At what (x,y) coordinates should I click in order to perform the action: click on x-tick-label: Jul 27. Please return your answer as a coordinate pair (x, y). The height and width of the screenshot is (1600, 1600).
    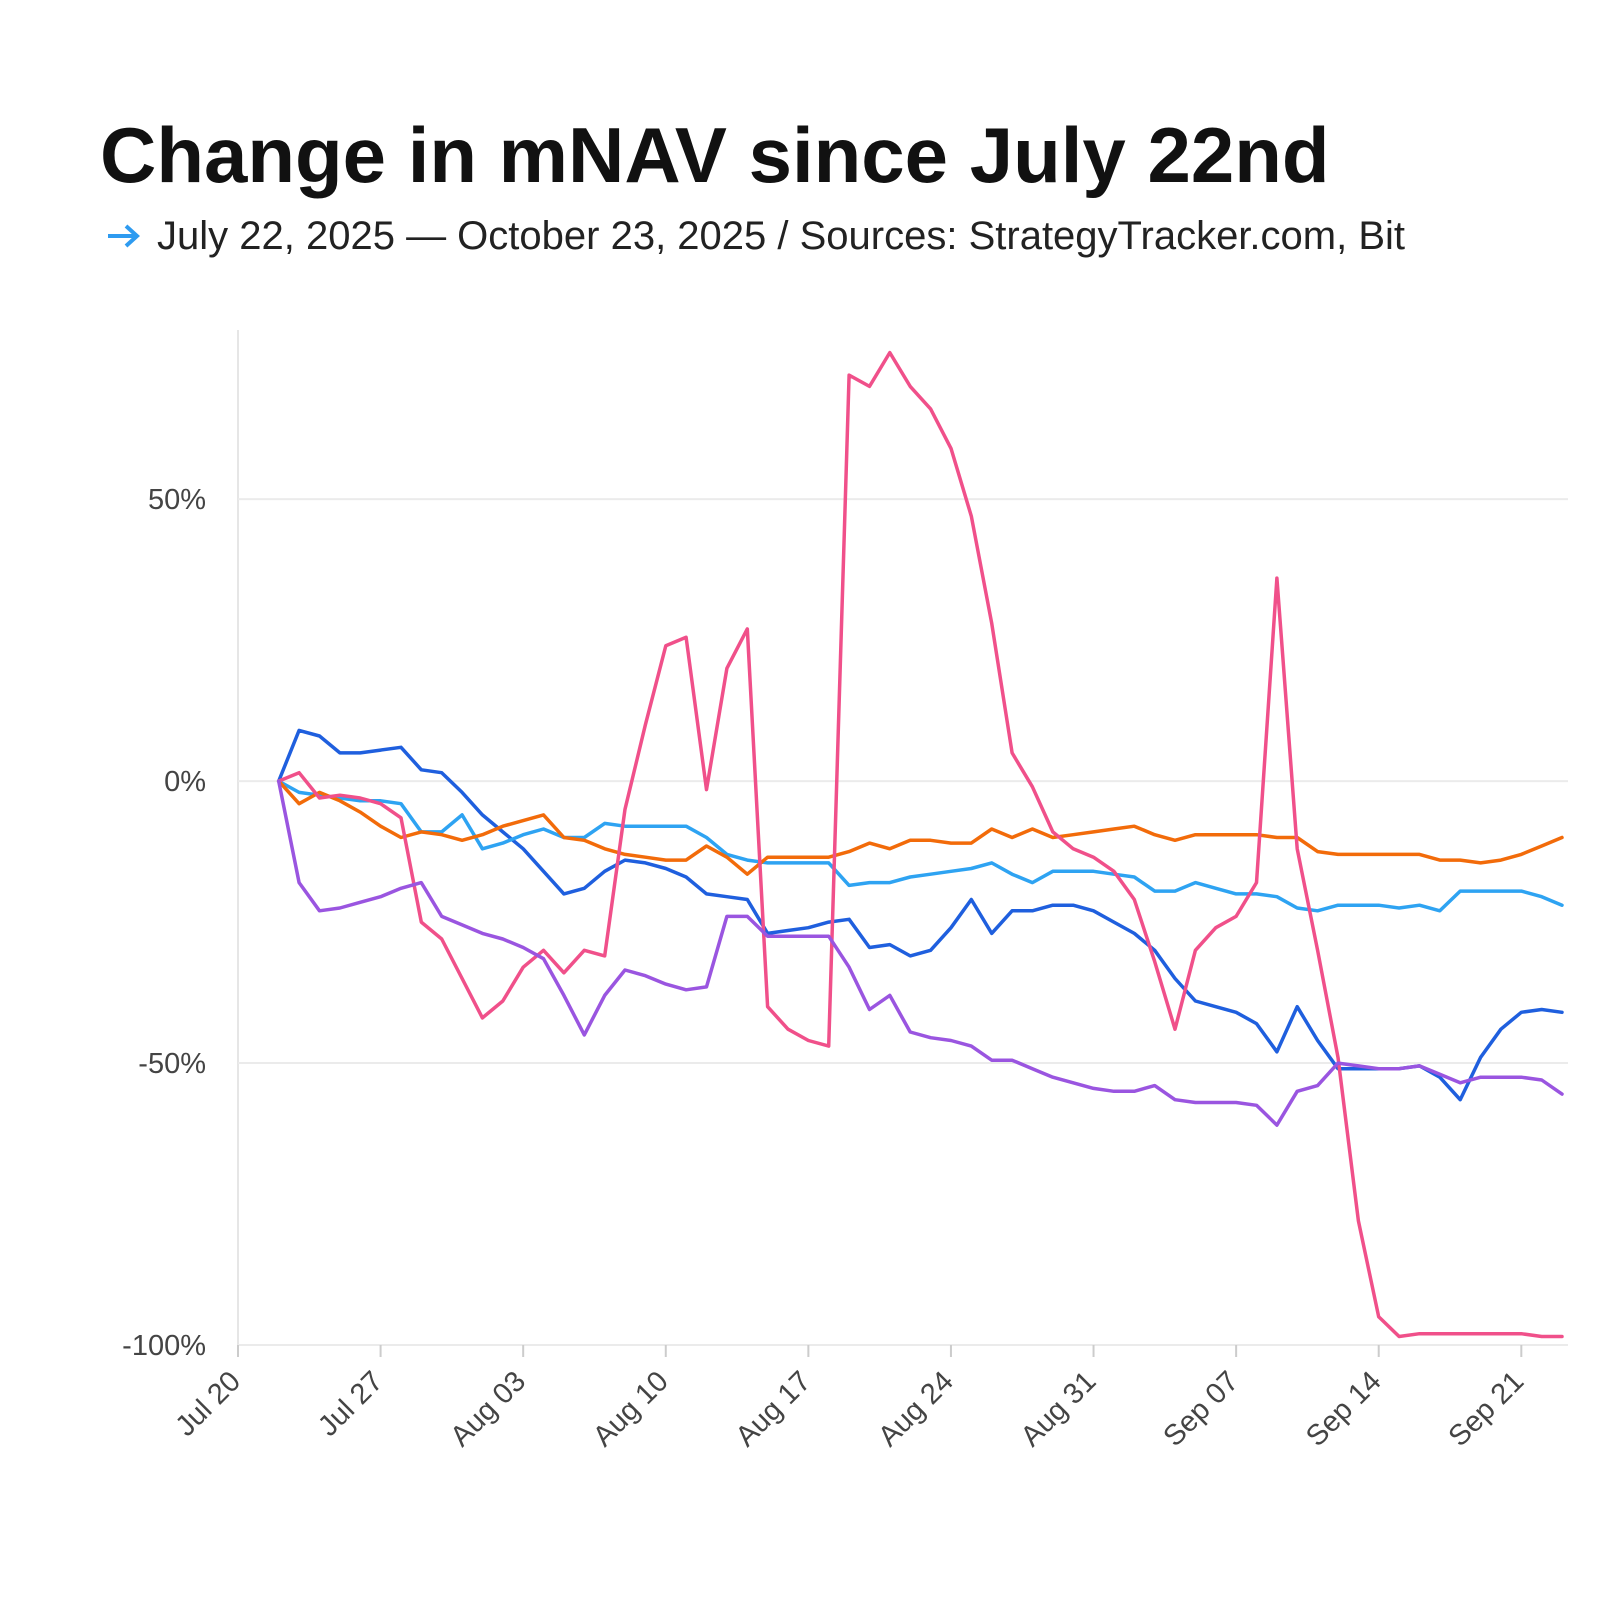
    Looking at the image, I should click on (350, 1403).